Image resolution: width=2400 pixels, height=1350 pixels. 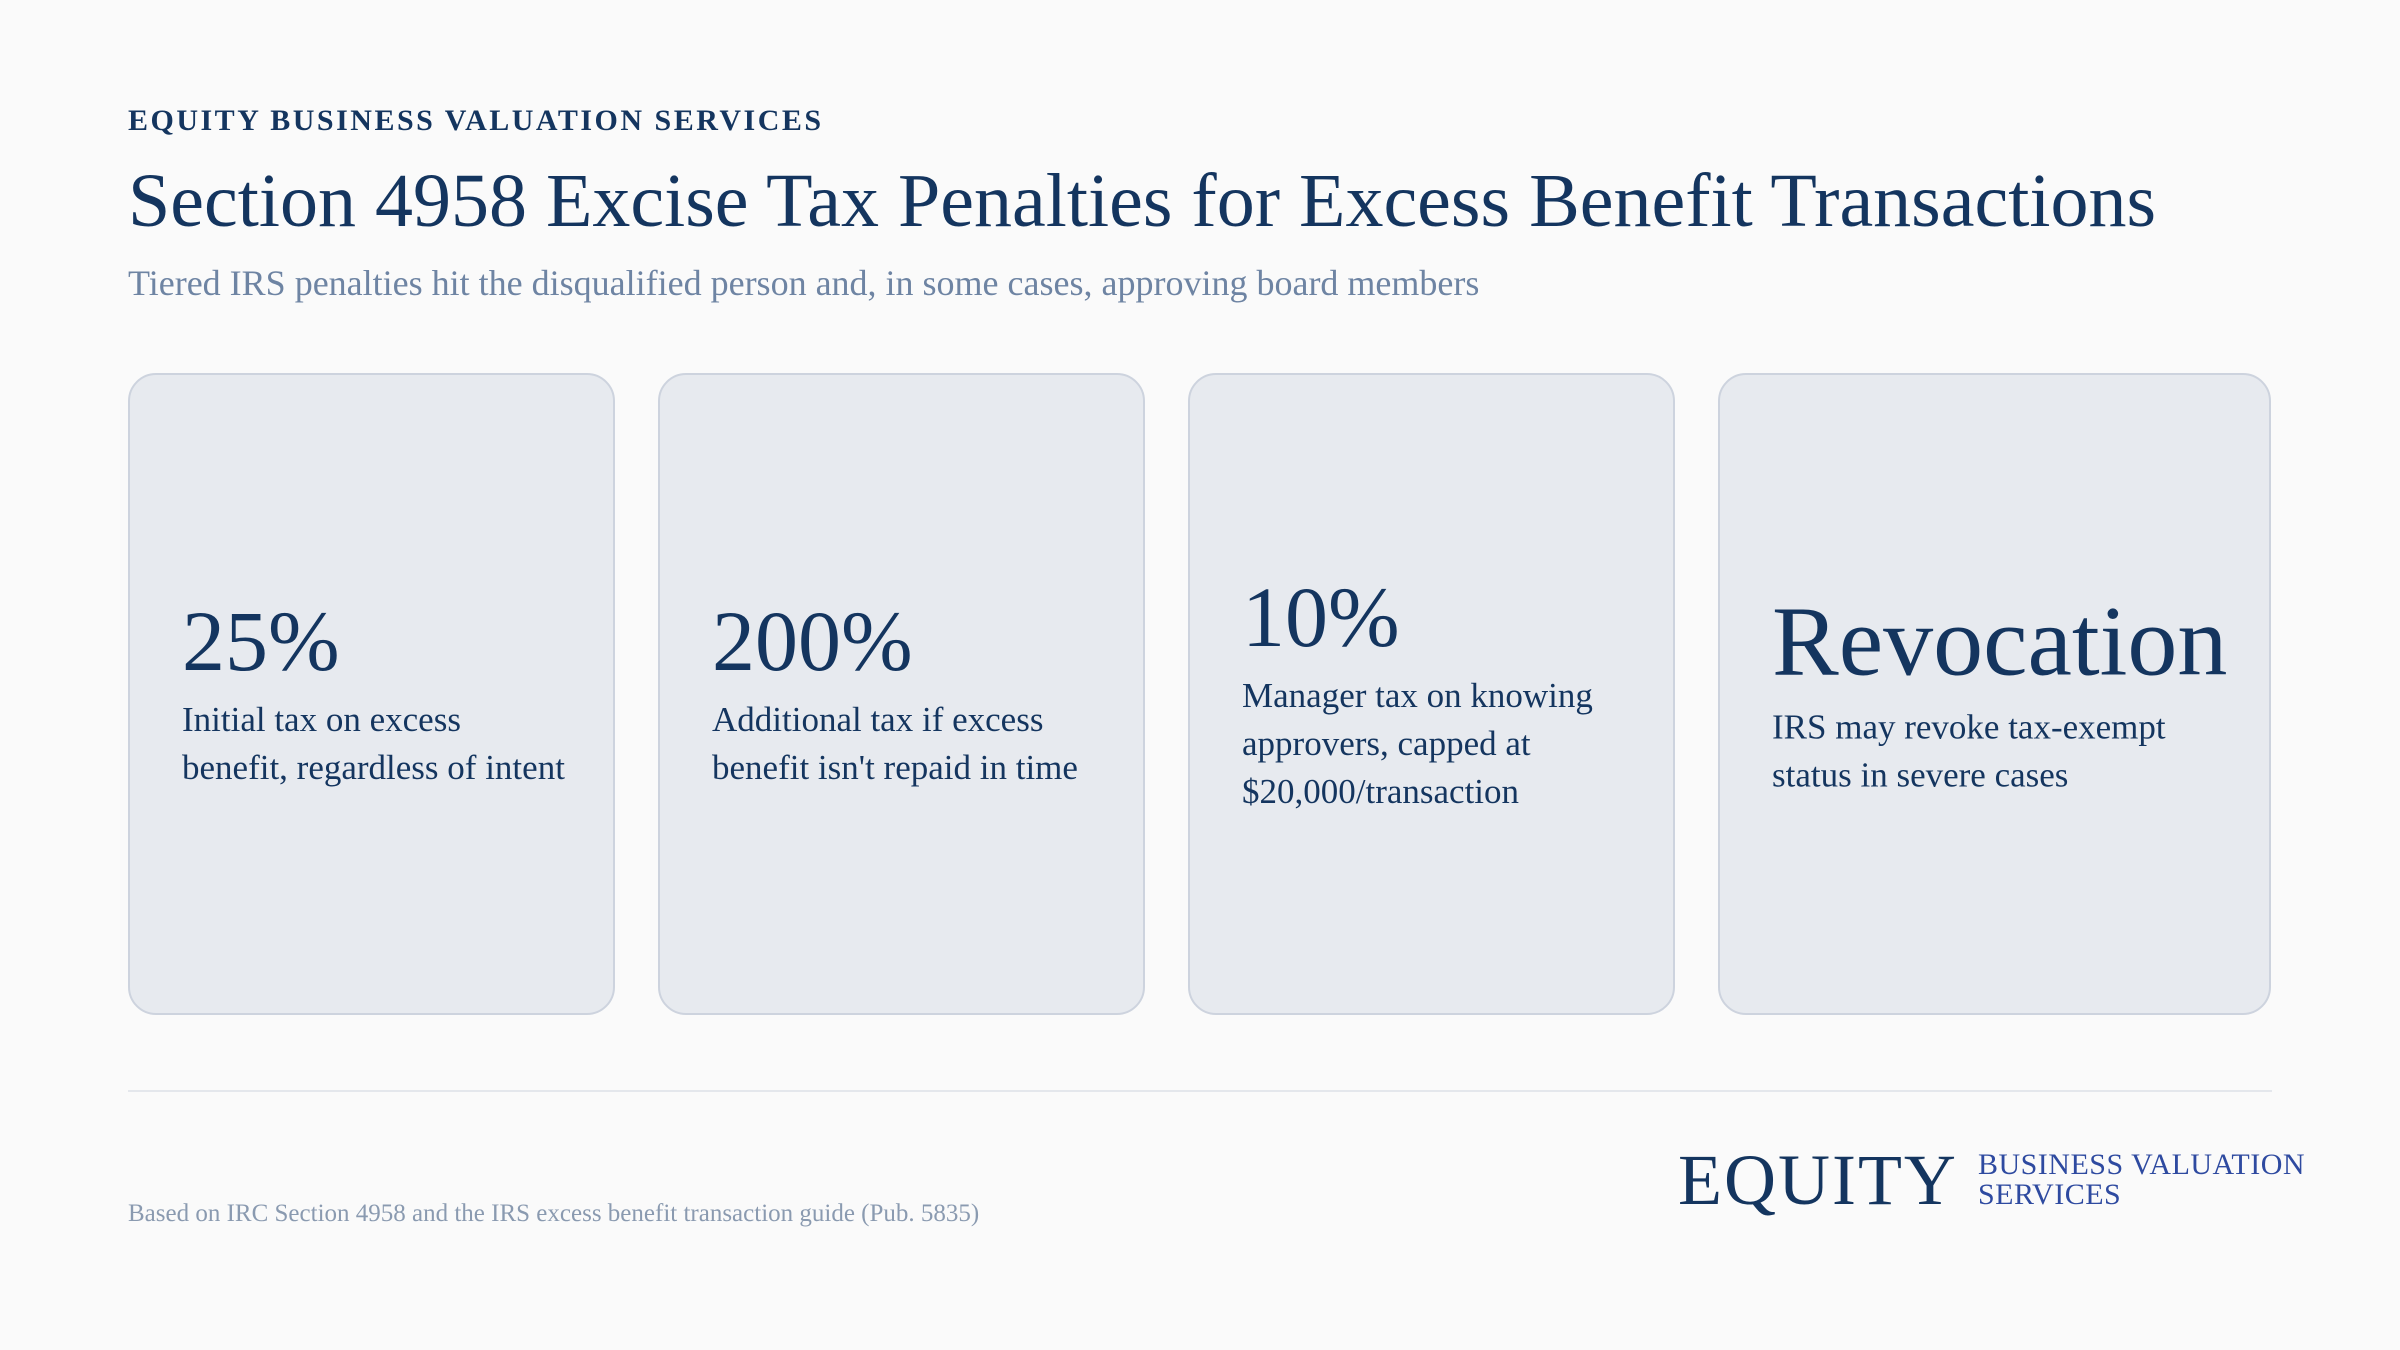 I want to click on card-value: Revocation, so click(x=2000, y=641).